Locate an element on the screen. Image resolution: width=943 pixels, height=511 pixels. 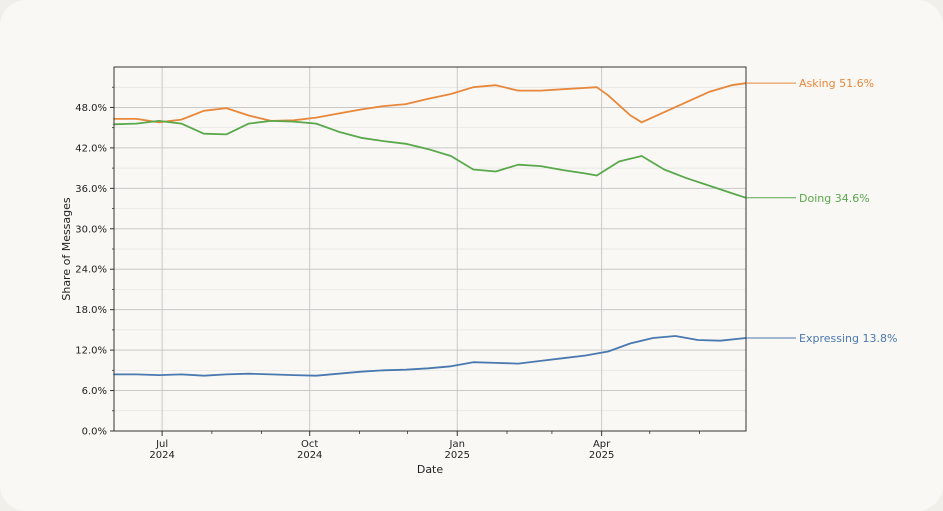
y-axis-title: Share of Messages is located at coordinates (66, 249).